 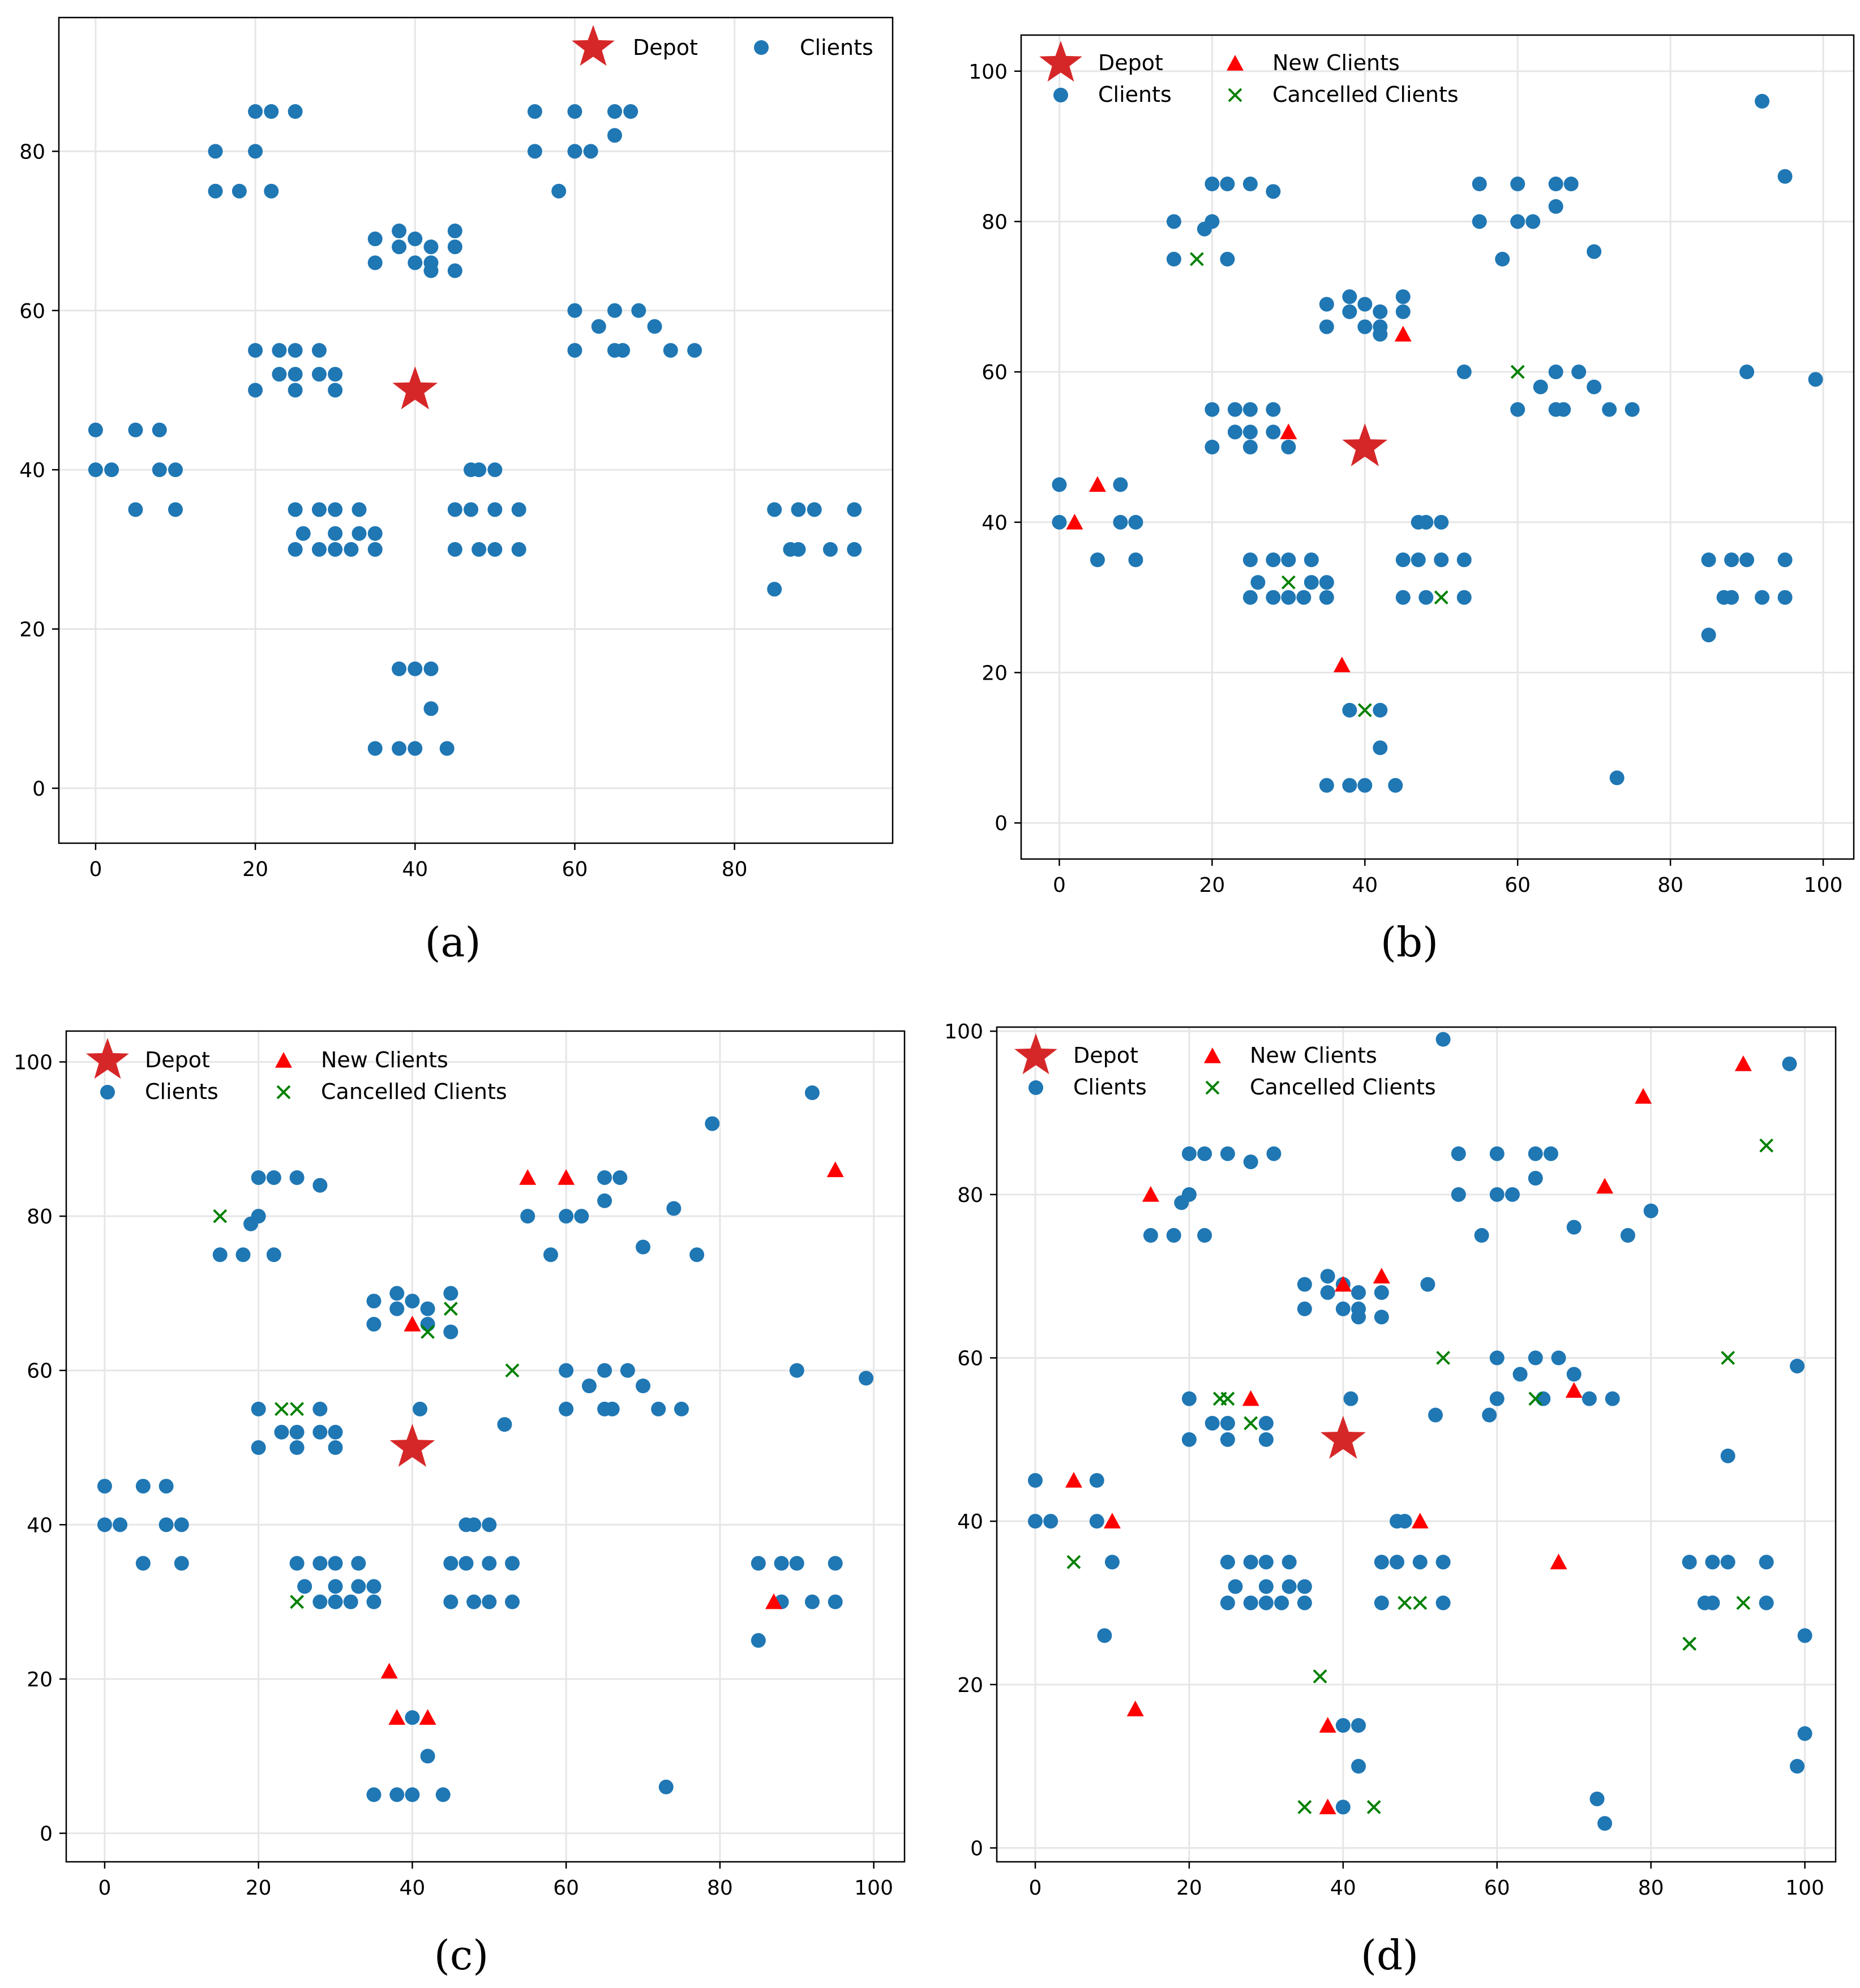 What do you see at coordinates (1212, 1055) in the screenshot?
I see `legend-marker-new` at bounding box center [1212, 1055].